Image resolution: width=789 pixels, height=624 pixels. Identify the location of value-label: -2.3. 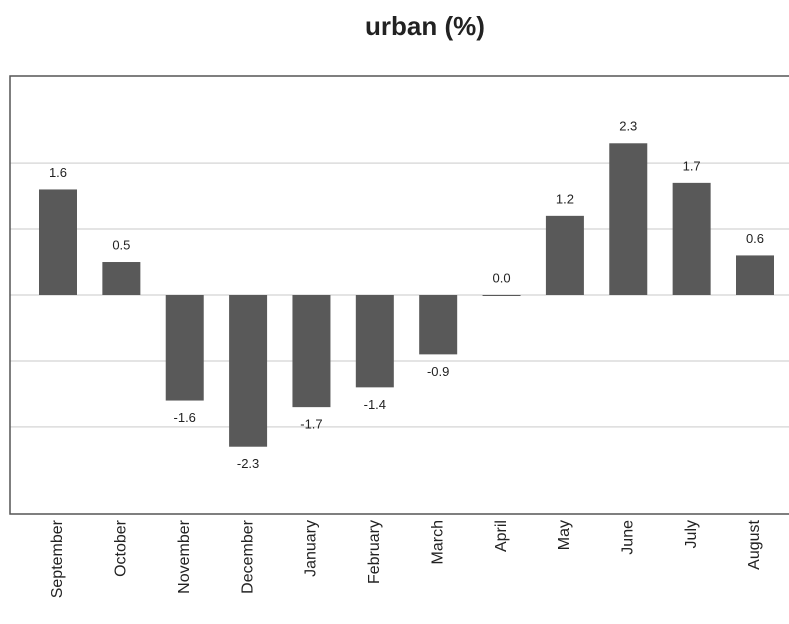
(248, 463).